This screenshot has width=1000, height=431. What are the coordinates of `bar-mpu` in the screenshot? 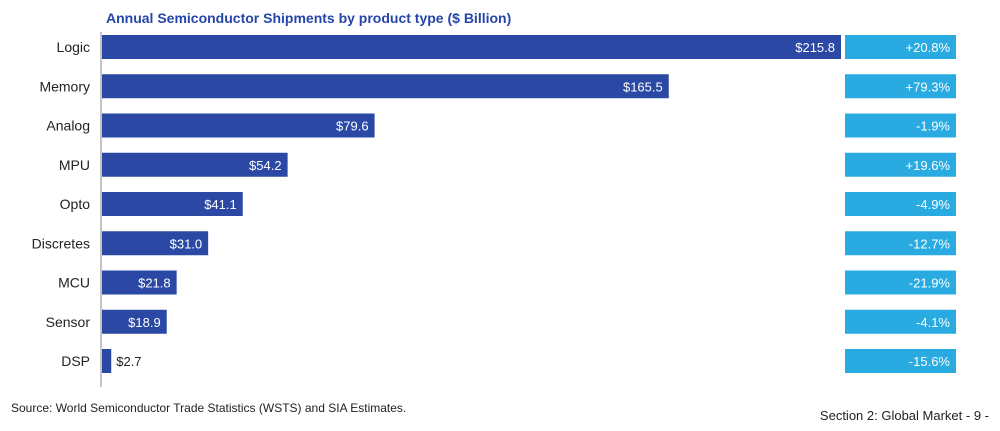 It's located at (195, 164).